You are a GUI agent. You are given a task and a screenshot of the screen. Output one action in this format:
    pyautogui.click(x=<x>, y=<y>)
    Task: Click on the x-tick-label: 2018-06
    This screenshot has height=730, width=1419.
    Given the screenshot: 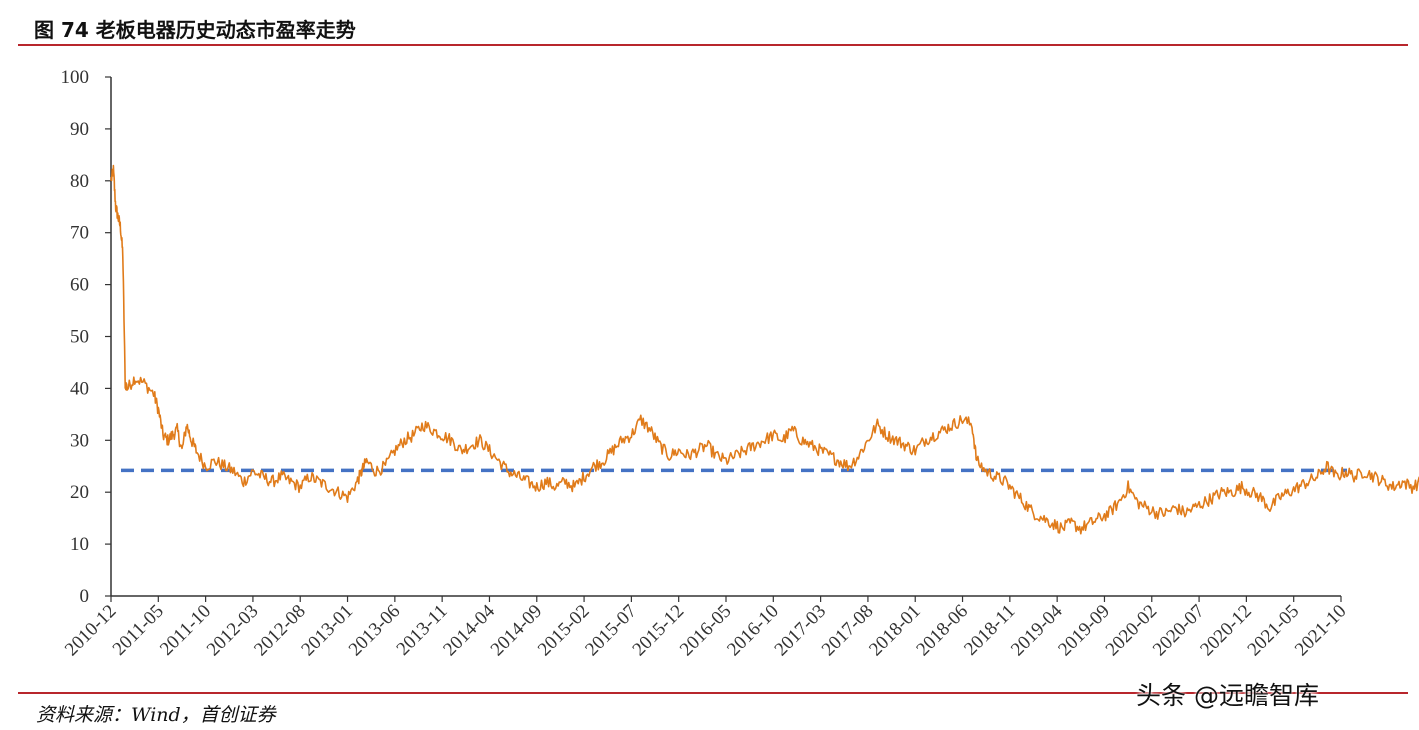 What is the action you would take?
    pyautogui.click(x=942, y=631)
    